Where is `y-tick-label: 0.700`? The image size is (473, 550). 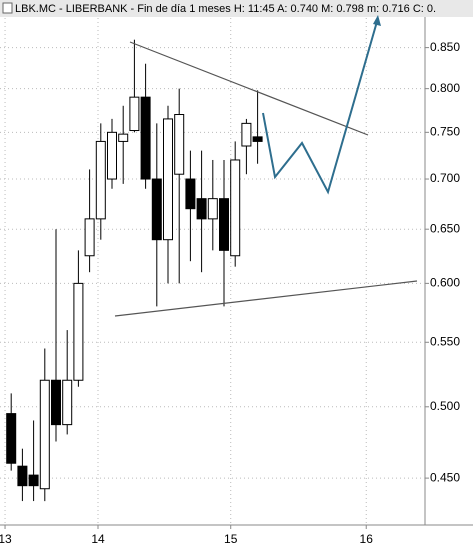
y-tick-label: 0.700 is located at coordinates (445, 178).